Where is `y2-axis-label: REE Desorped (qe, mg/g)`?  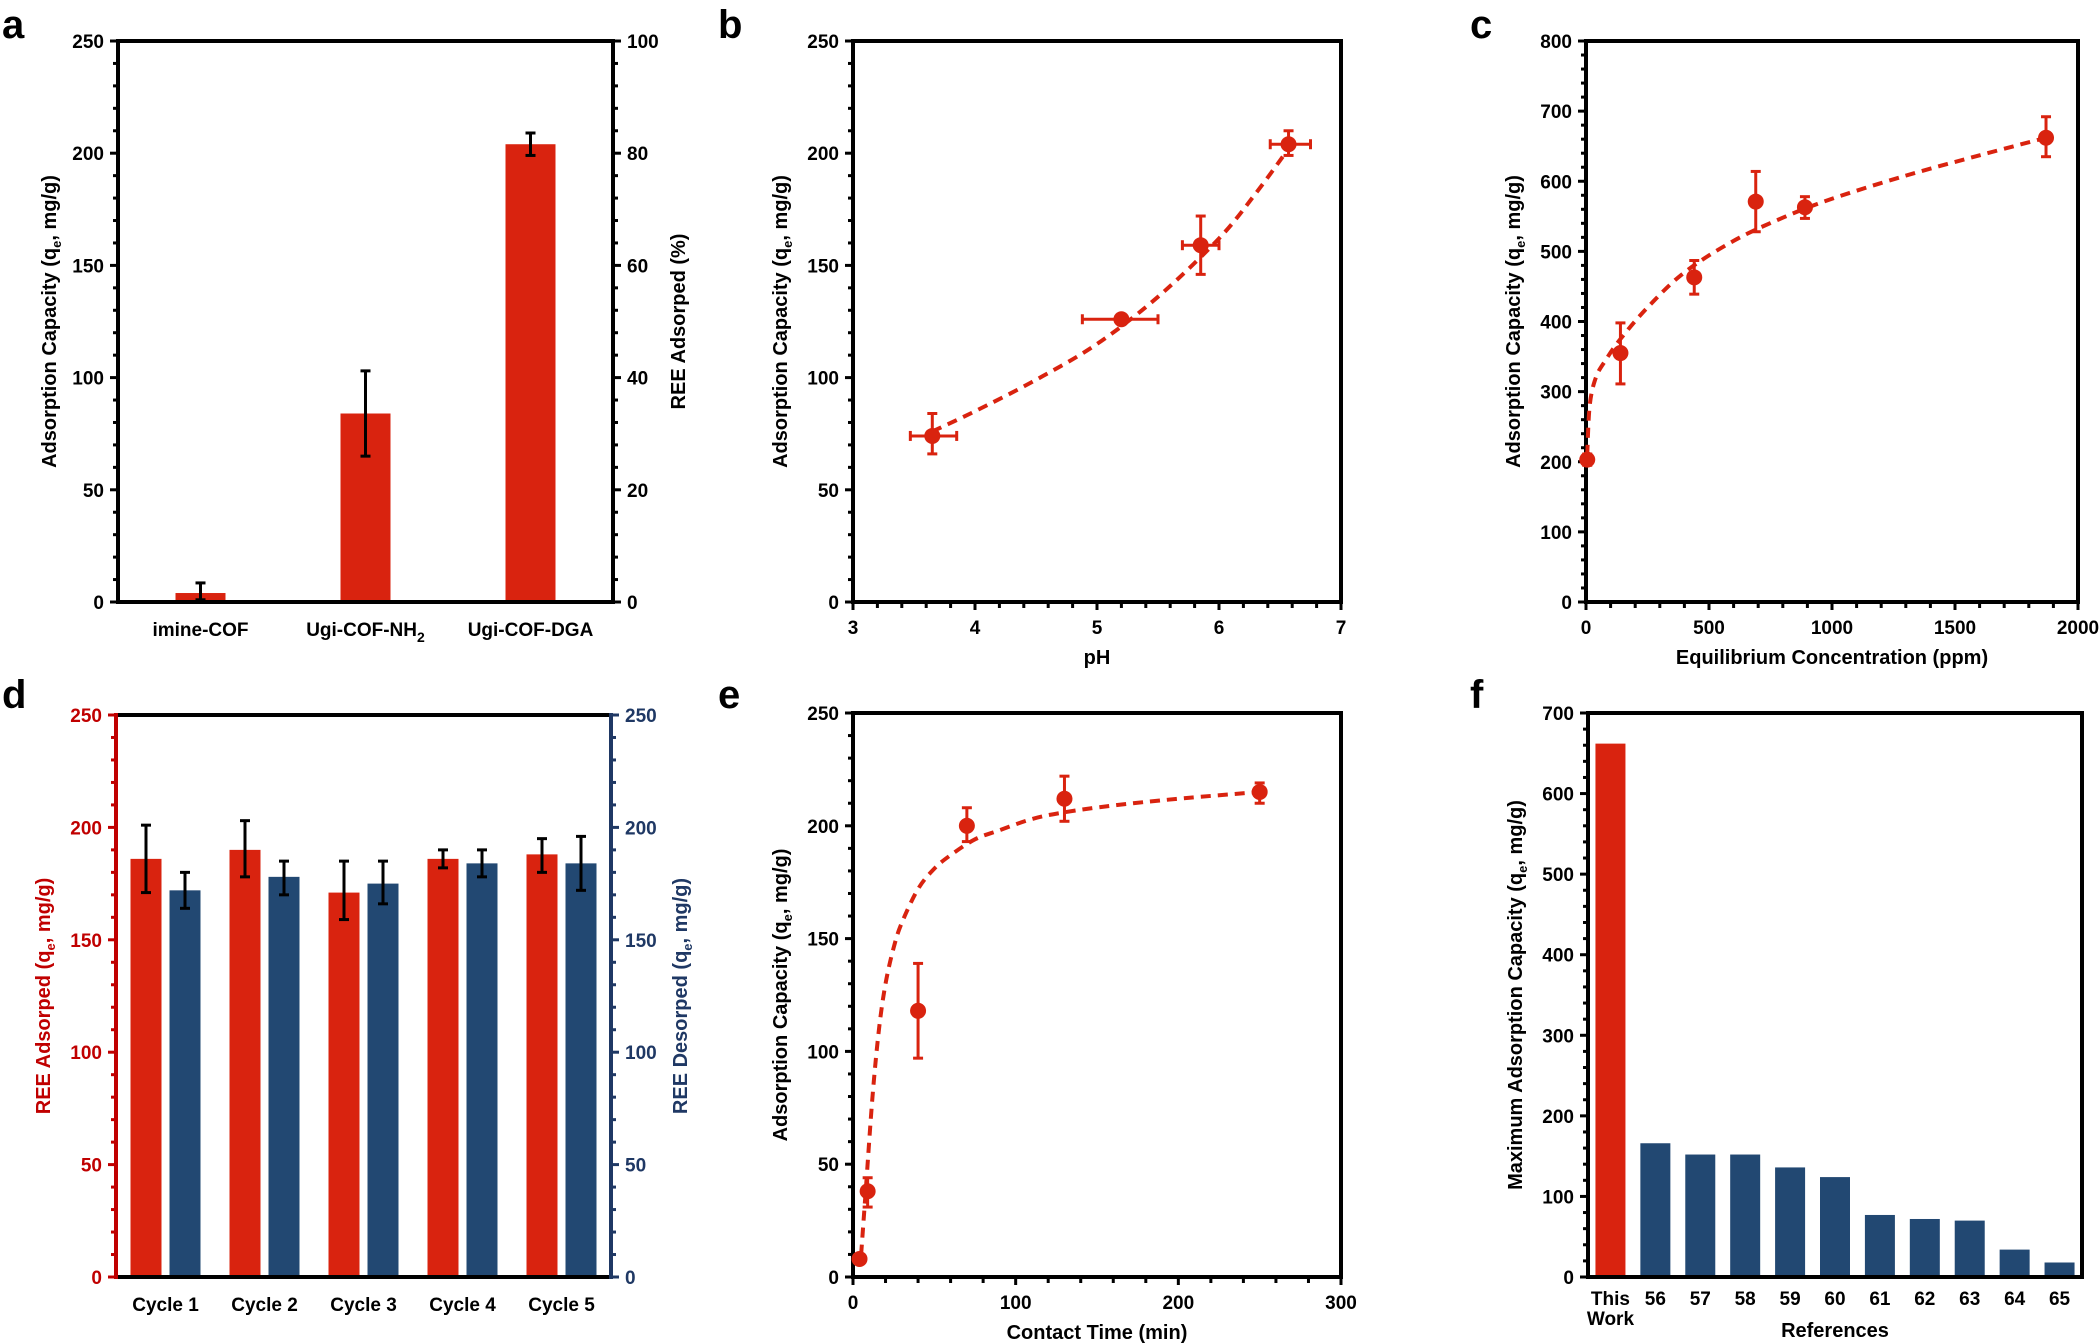 y2-axis-label: REE Desorped (qe, mg/g) is located at coordinates (682, 996).